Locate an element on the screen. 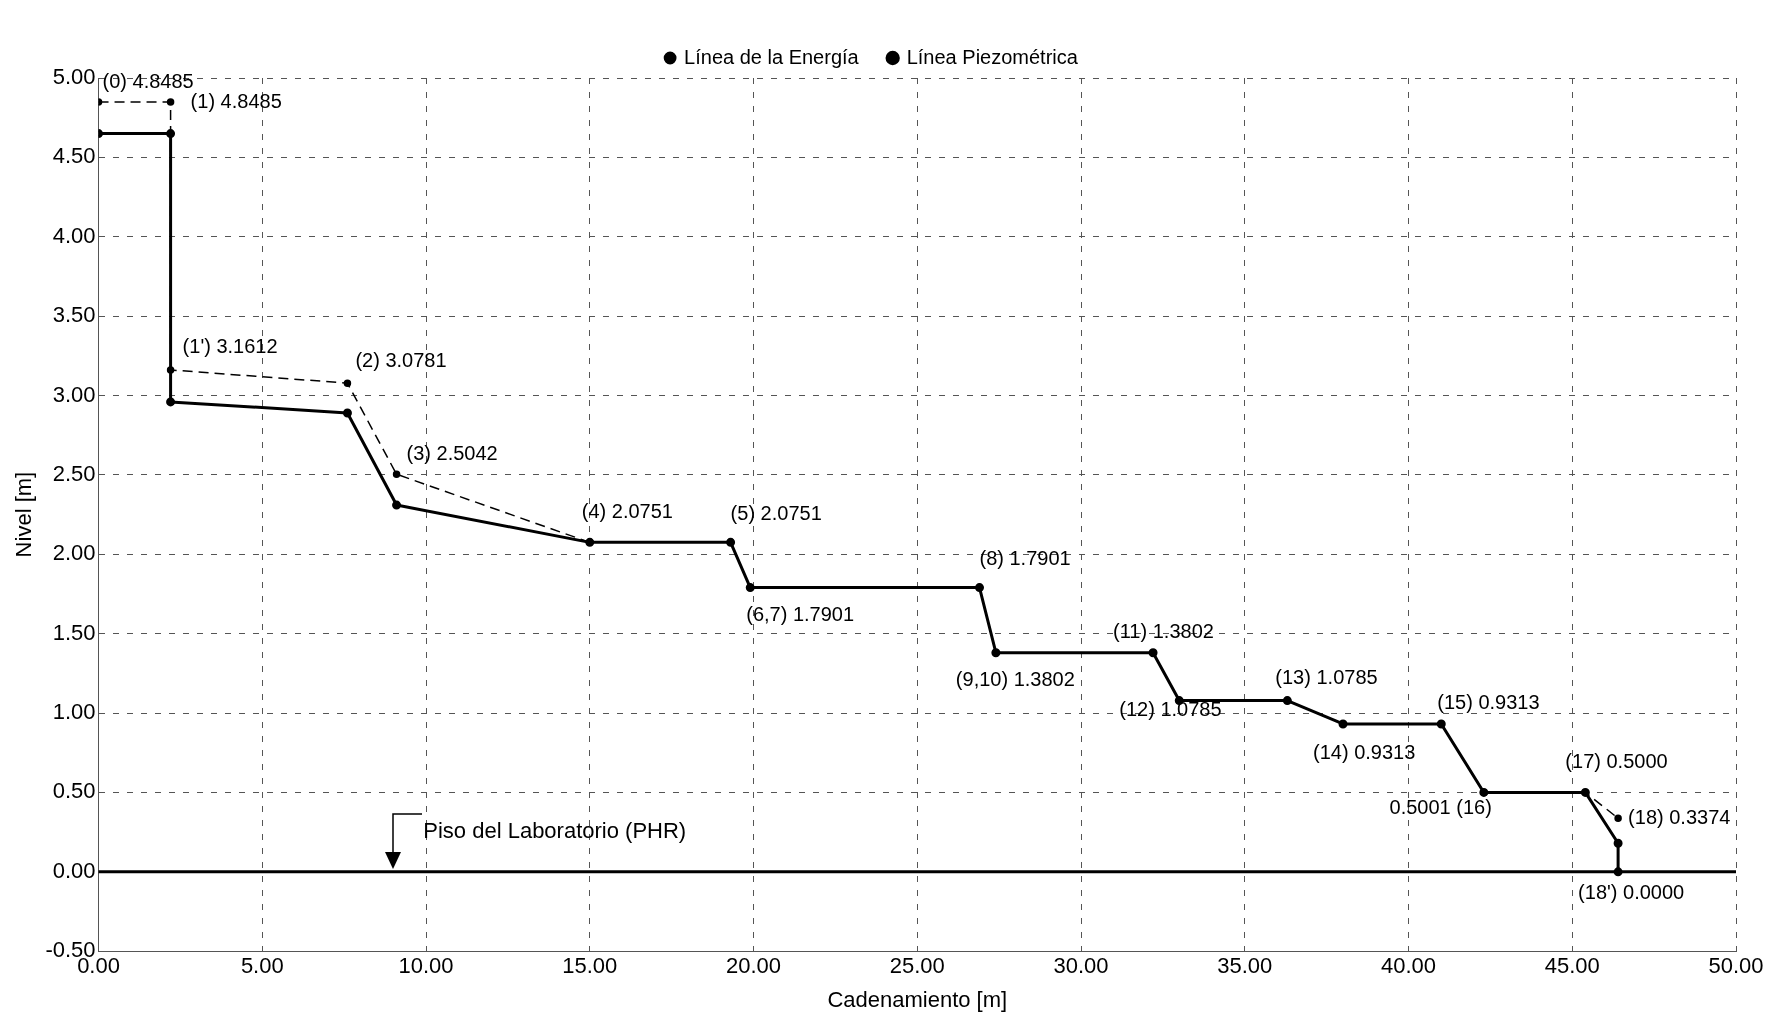 The height and width of the screenshot is (1032, 1784). annotation: (13) 1.0785 is located at coordinates (1326, 677).